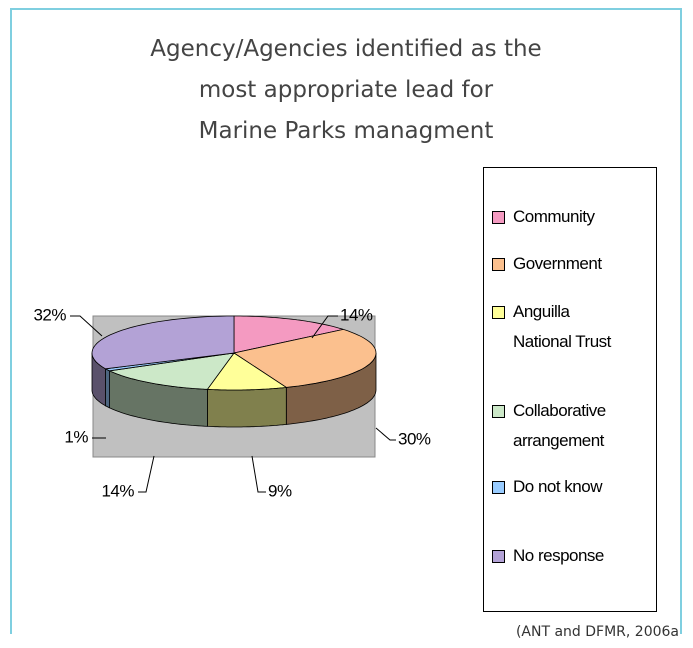 The width and height of the screenshot is (693, 648). Describe the element at coordinates (414, 438) in the screenshot. I see `data-label: 30%` at that location.